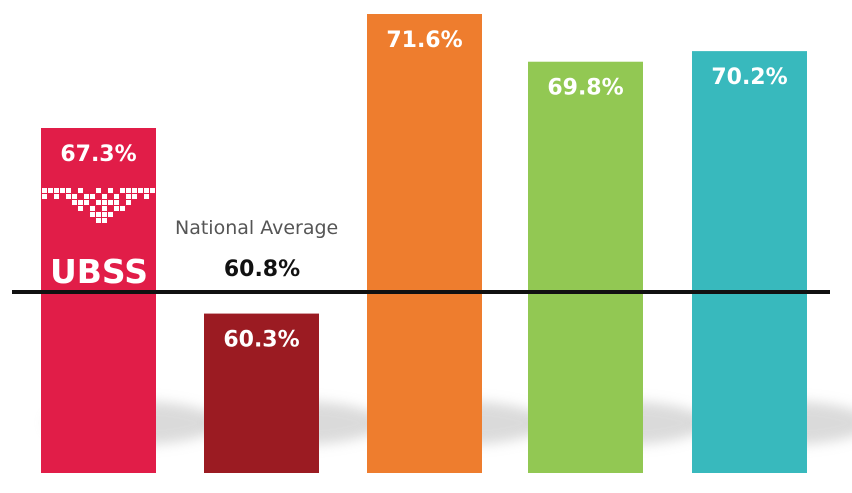 This screenshot has width=852, height=493. What do you see at coordinates (262, 269) in the screenshot?
I see `national-average-value: 60.8%` at bounding box center [262, 269].